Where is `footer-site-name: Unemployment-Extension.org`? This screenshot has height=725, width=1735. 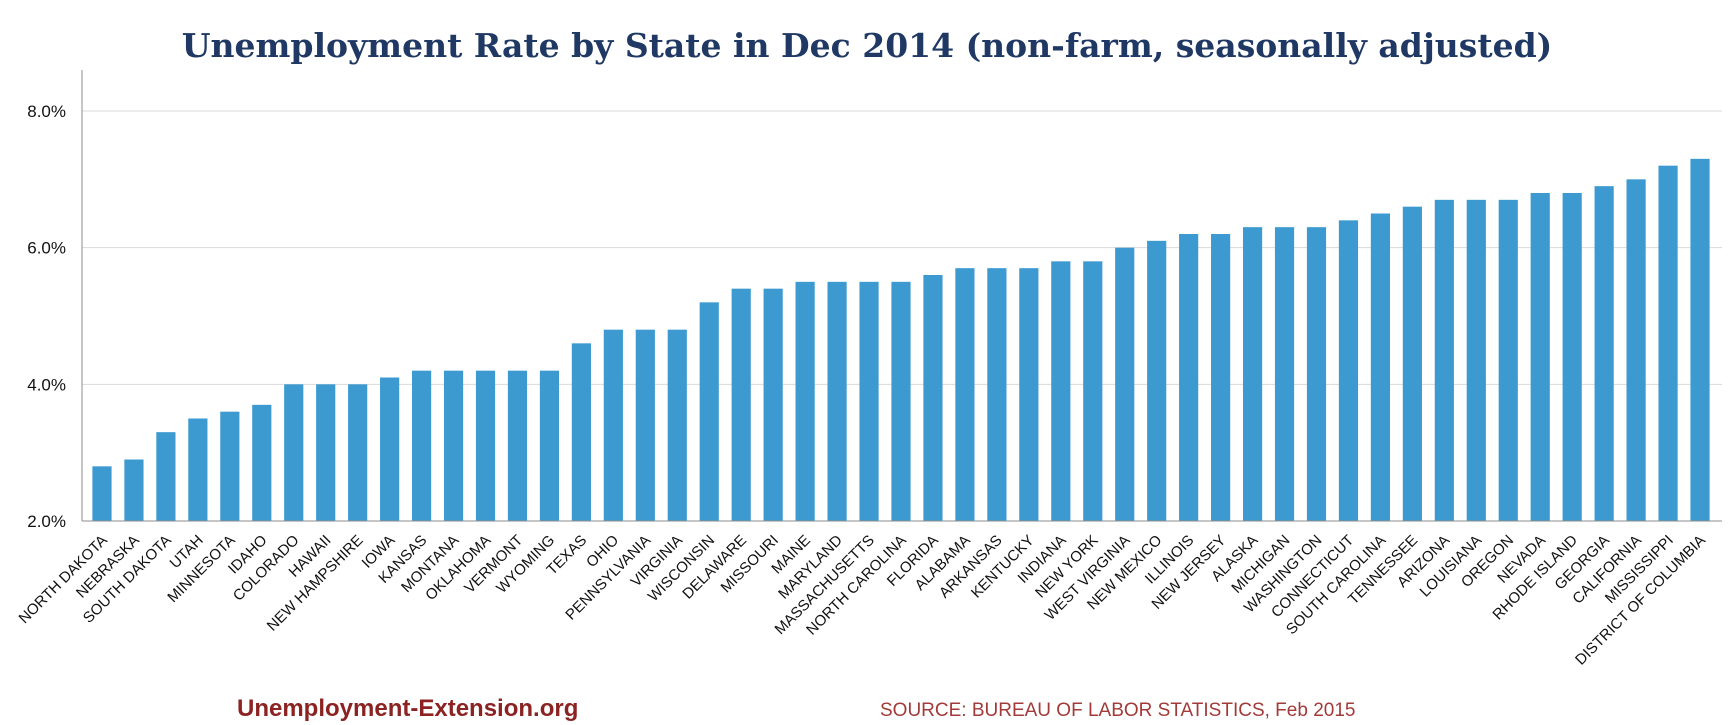 footer-site-name: Unemployment-Extension.org is located at coordinates (407, 708).